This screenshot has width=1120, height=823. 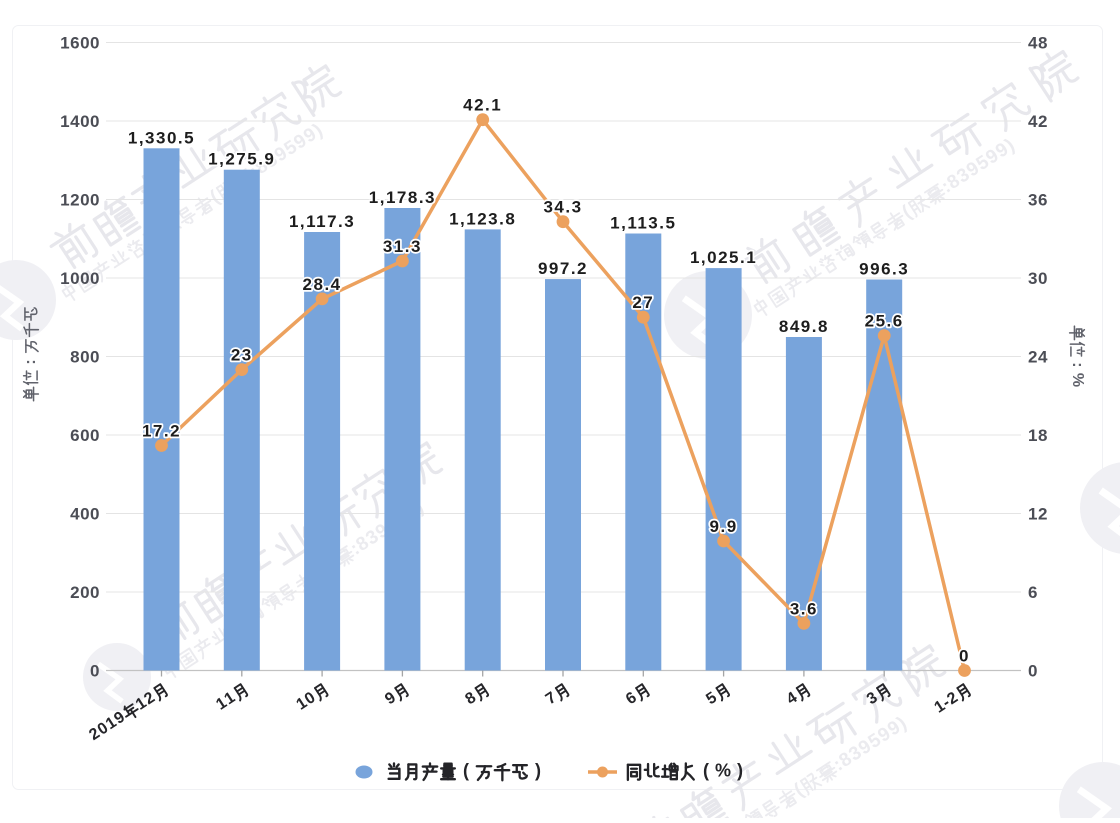 What do you see at coordinates (643, 223) in the screenshot?
I see `svg-text: 1,113.5` at bounding box center [643, 223].